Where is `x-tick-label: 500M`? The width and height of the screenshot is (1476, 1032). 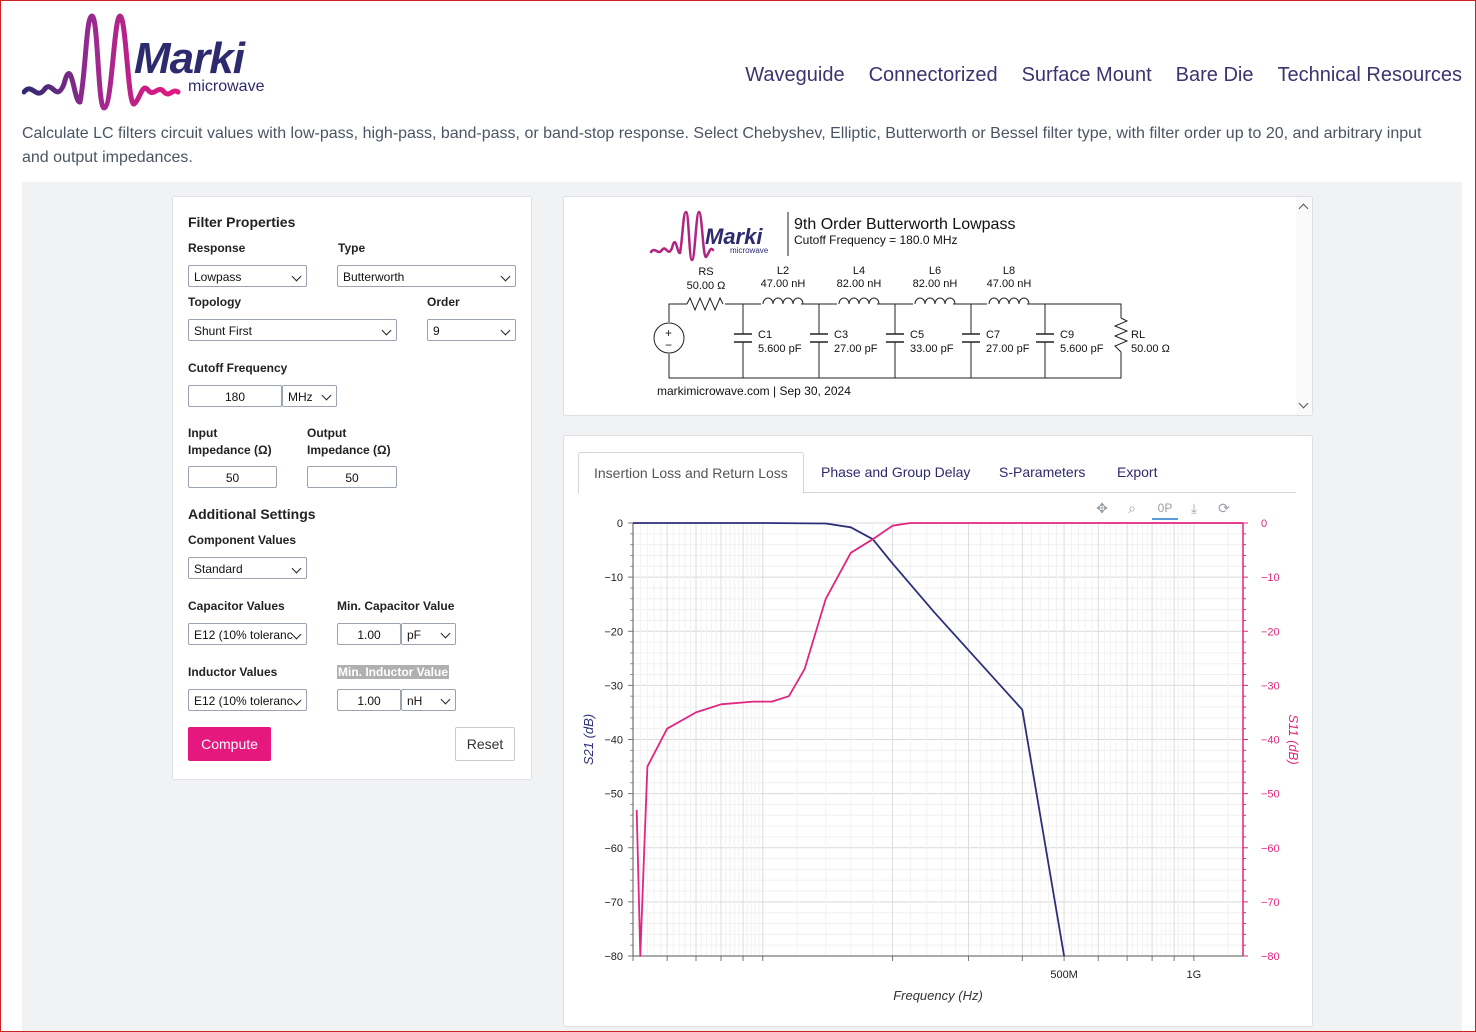 x-tick-label: 500M is located at coordinates (1064, 975).